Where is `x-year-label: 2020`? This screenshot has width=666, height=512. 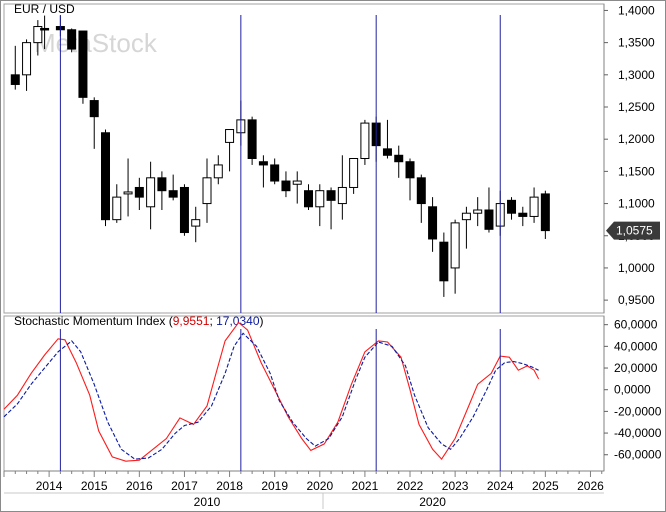
x-year-label: 2020 is located at coordinates (319, 486).